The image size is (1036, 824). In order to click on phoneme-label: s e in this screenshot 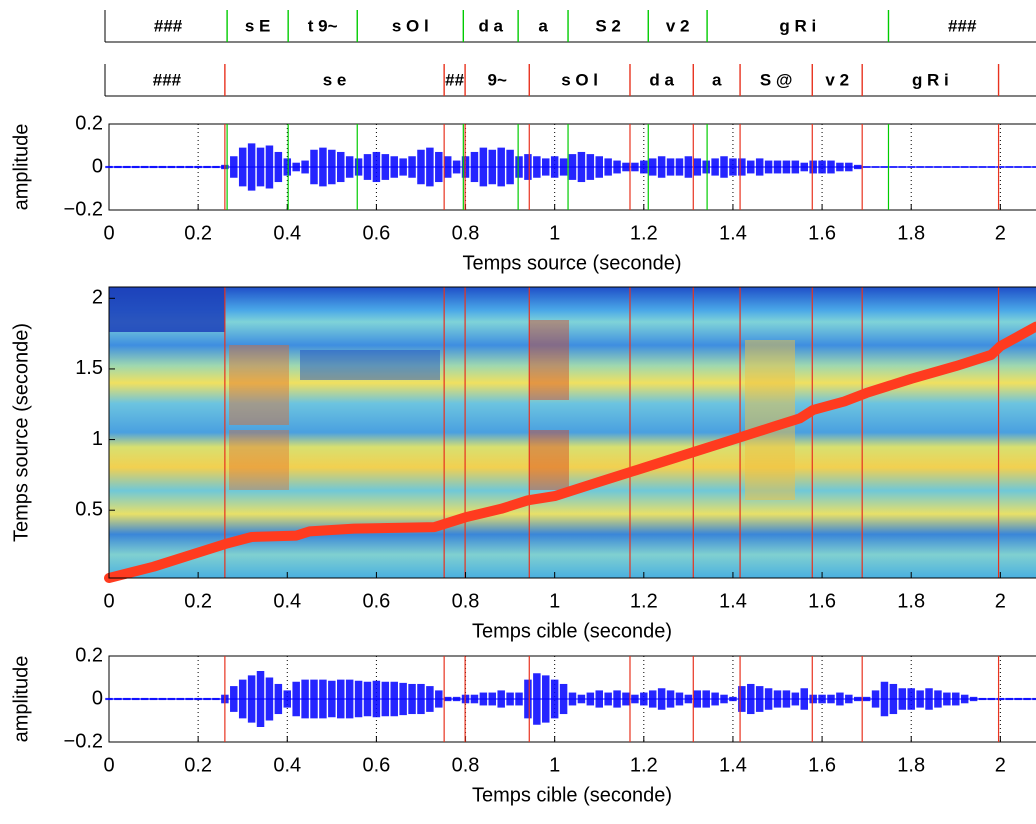, I will do `click(335, 79)`.